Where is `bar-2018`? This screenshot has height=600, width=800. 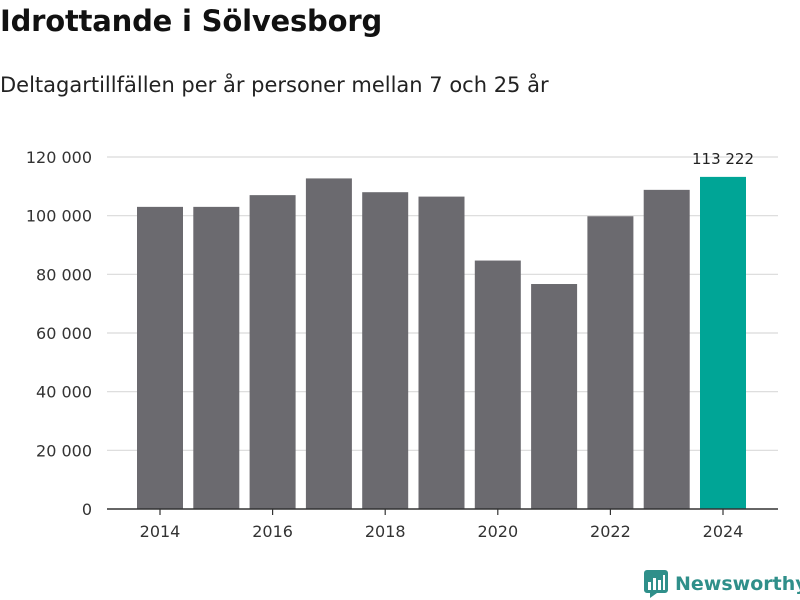
bar-2018 is located at coordinates (385, 350).